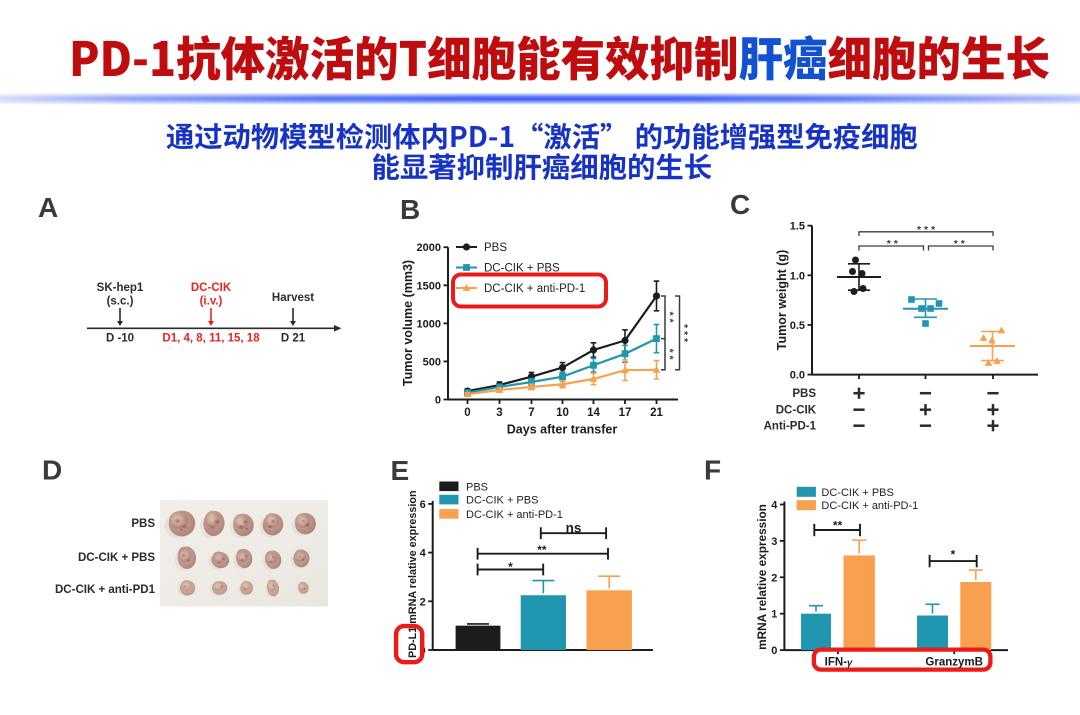 This screenshot has width=1080, height=715. What do you see at coordinates (293, 339) in the screenshot?
I see `svg-text: D 21` at bounding box center [293, 339].